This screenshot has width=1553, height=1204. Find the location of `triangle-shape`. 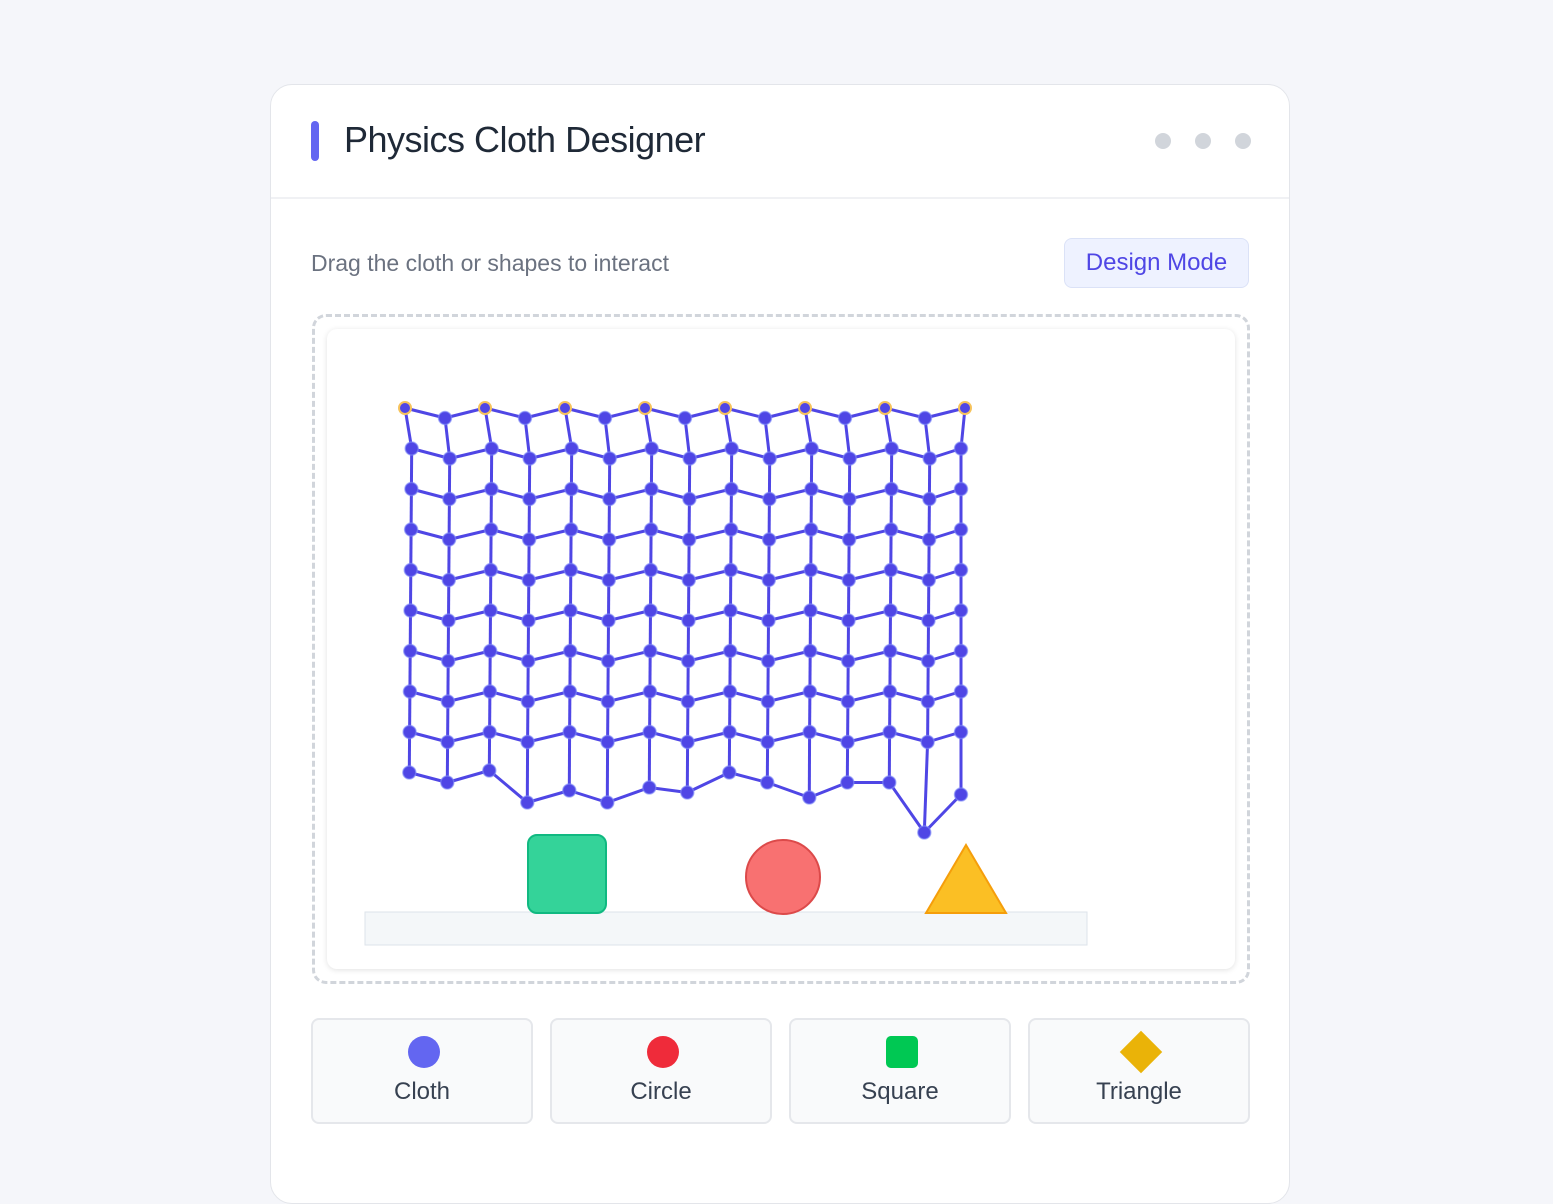

triangle-shape is located at coordinates (966, 879).